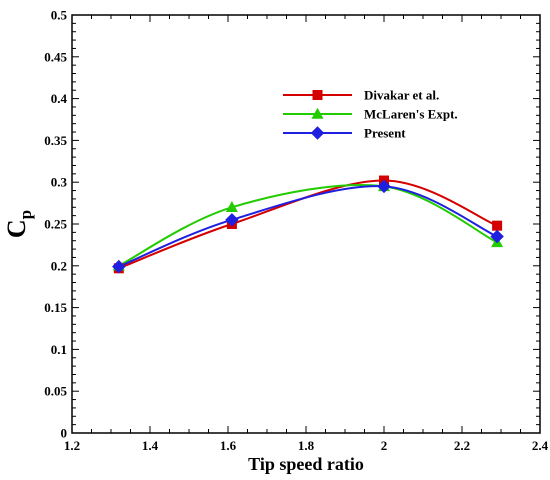 The height and width of the screenshot is (480, 550). Describe the element at coordinates (306, 464) in the screenshot. I see `x-axis-label: Tip speed ratio` at that location.